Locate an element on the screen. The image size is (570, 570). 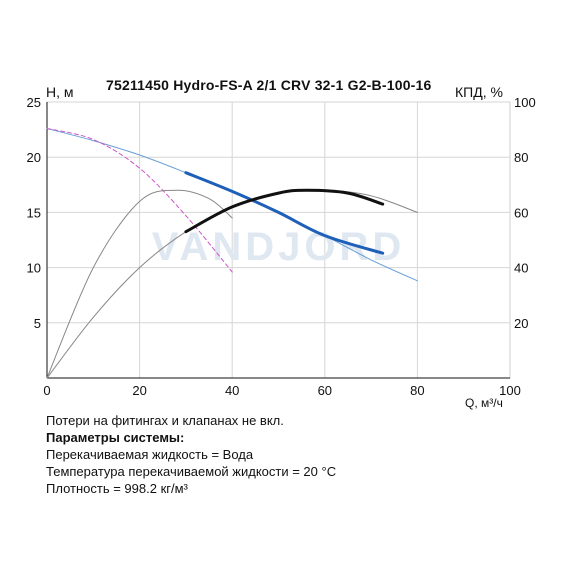
y-tick-label: 10 is located at coordinates (34, 268).